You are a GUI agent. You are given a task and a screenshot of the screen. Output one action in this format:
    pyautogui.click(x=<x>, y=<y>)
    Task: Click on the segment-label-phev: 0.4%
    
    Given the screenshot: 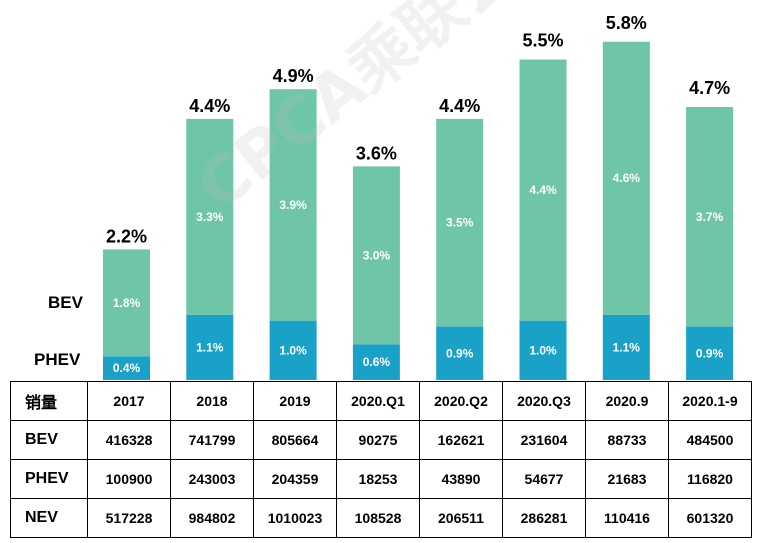 What is the action you would take?
    pyautogui.click(x=127, y=368)
    